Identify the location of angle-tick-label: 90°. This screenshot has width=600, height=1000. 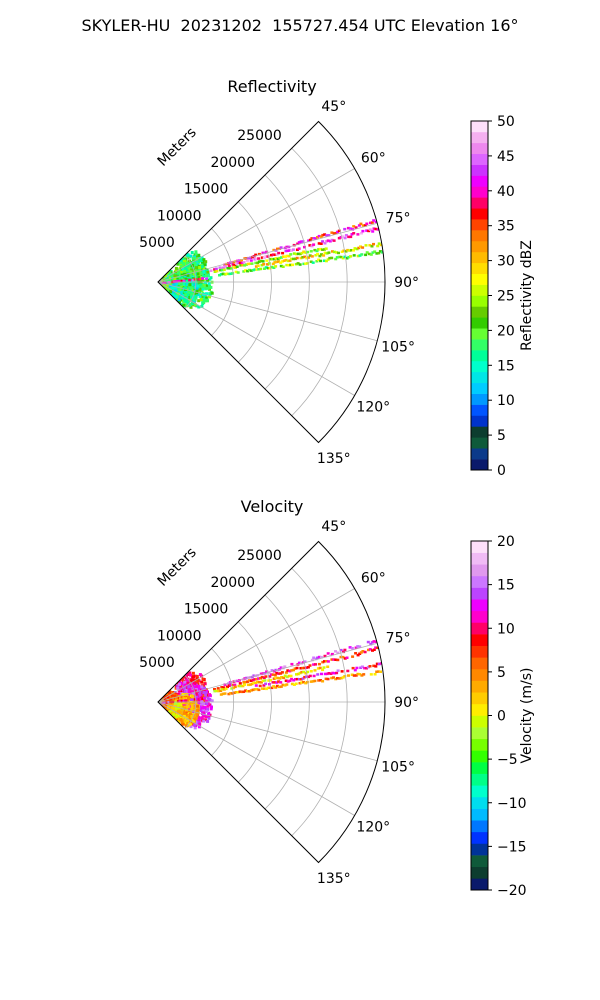
(406, 703).